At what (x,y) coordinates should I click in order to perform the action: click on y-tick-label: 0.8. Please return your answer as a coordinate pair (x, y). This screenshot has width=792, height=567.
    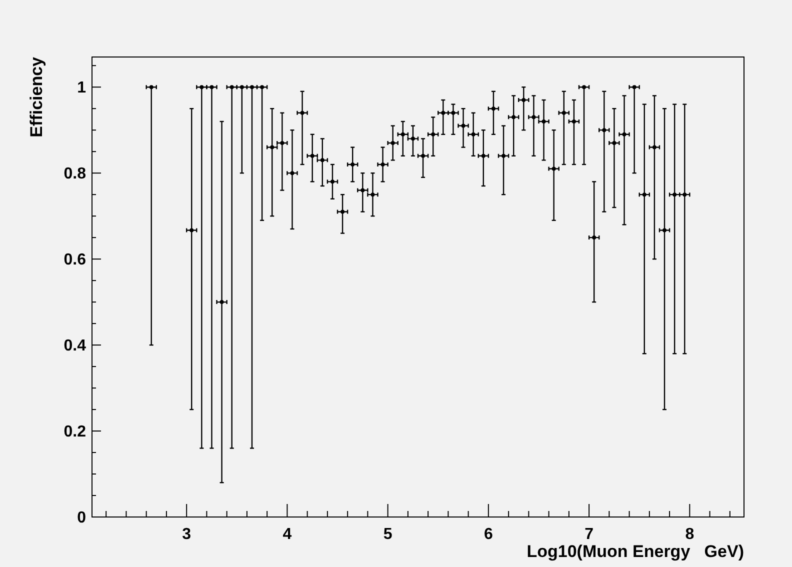
    Looking at the image, I should click on (75, 174).